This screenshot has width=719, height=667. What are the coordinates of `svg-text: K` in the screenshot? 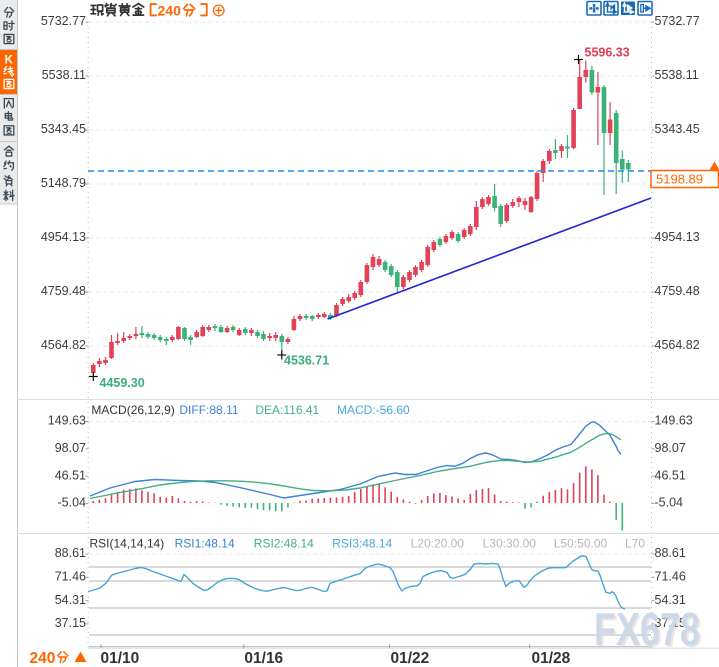 It's located at (9, 61).